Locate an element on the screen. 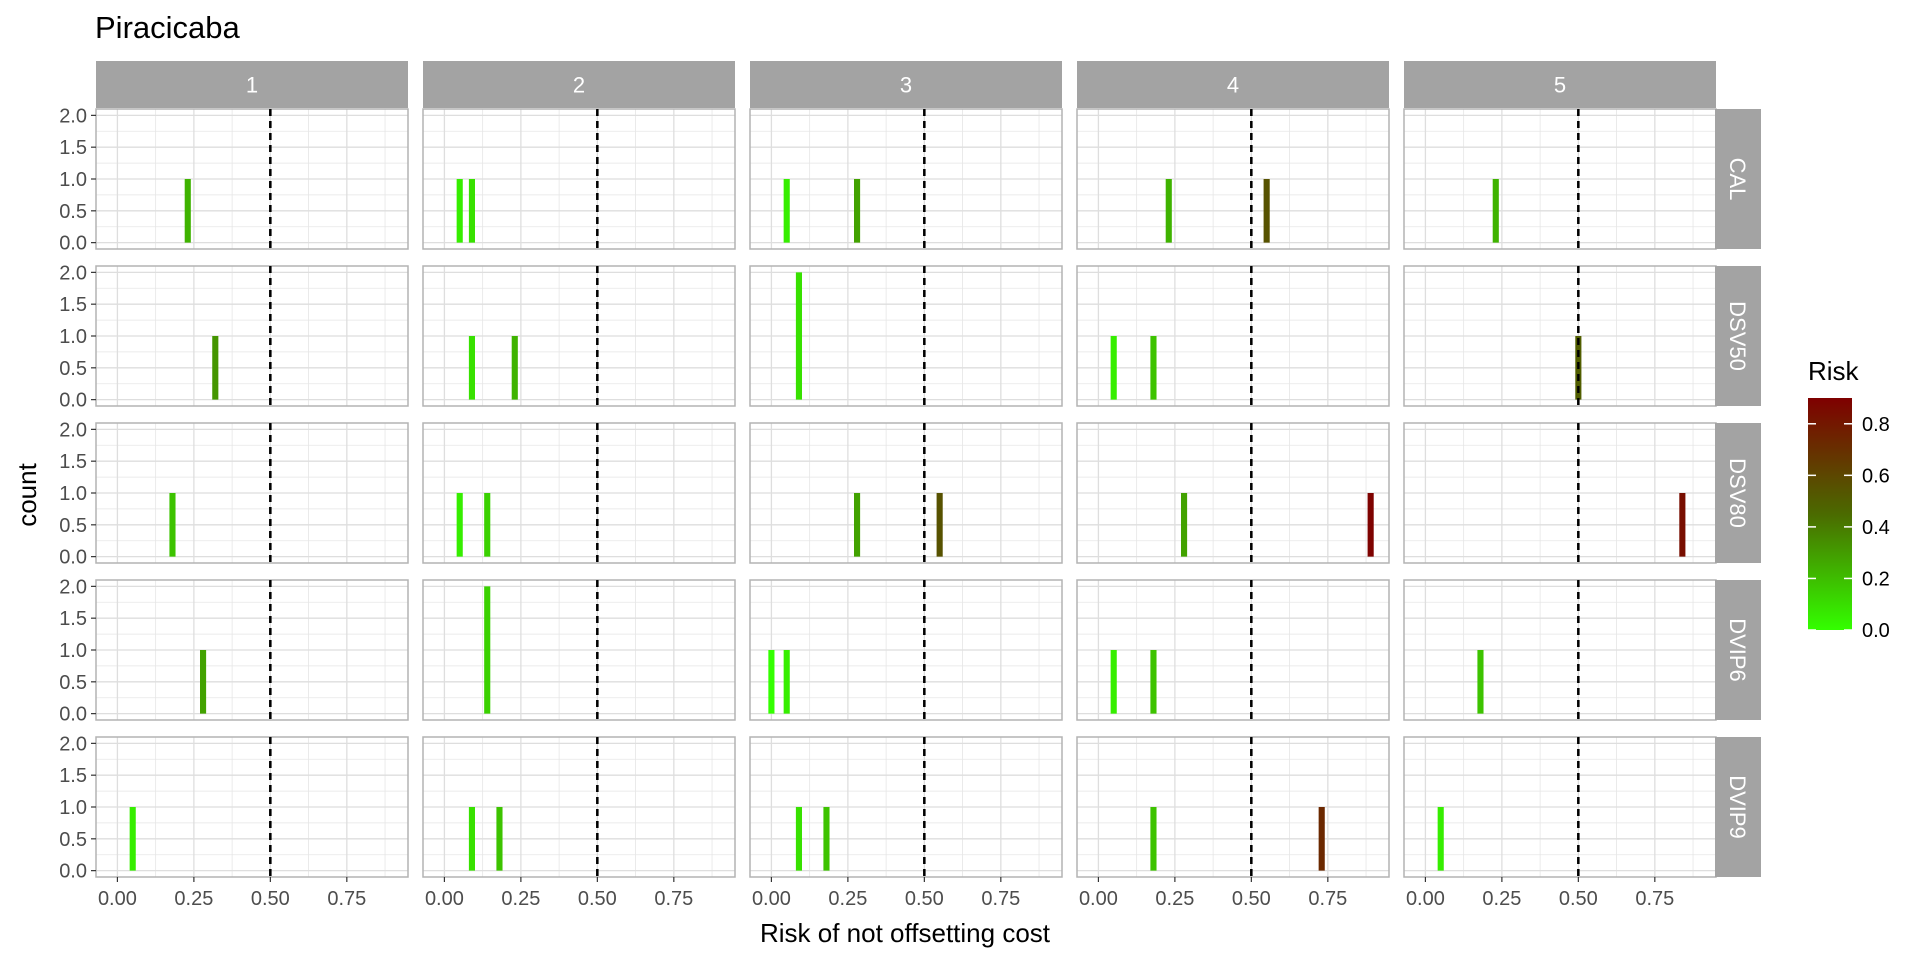 The height and width of the screenshot is (960, 1920). strip-col-1: 1 is located at coordinates (252, 84).